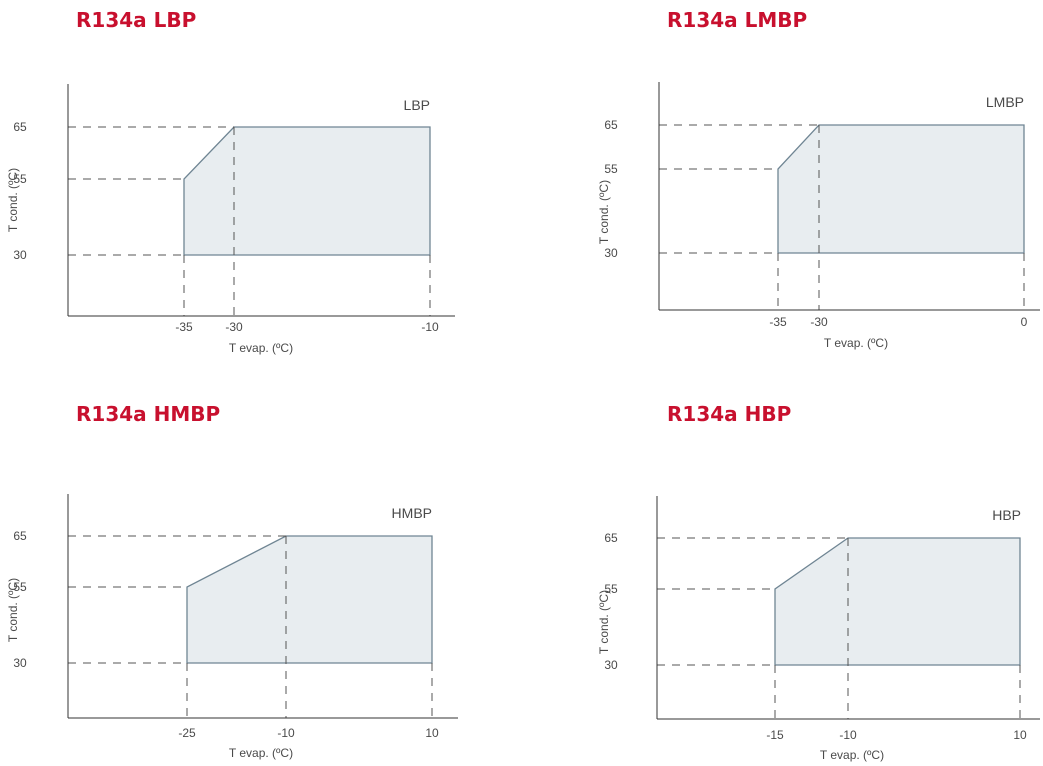  Describe the element at coordinates (1024, 322) in the screenshot. I see `x-tick-label: 0` at that location.